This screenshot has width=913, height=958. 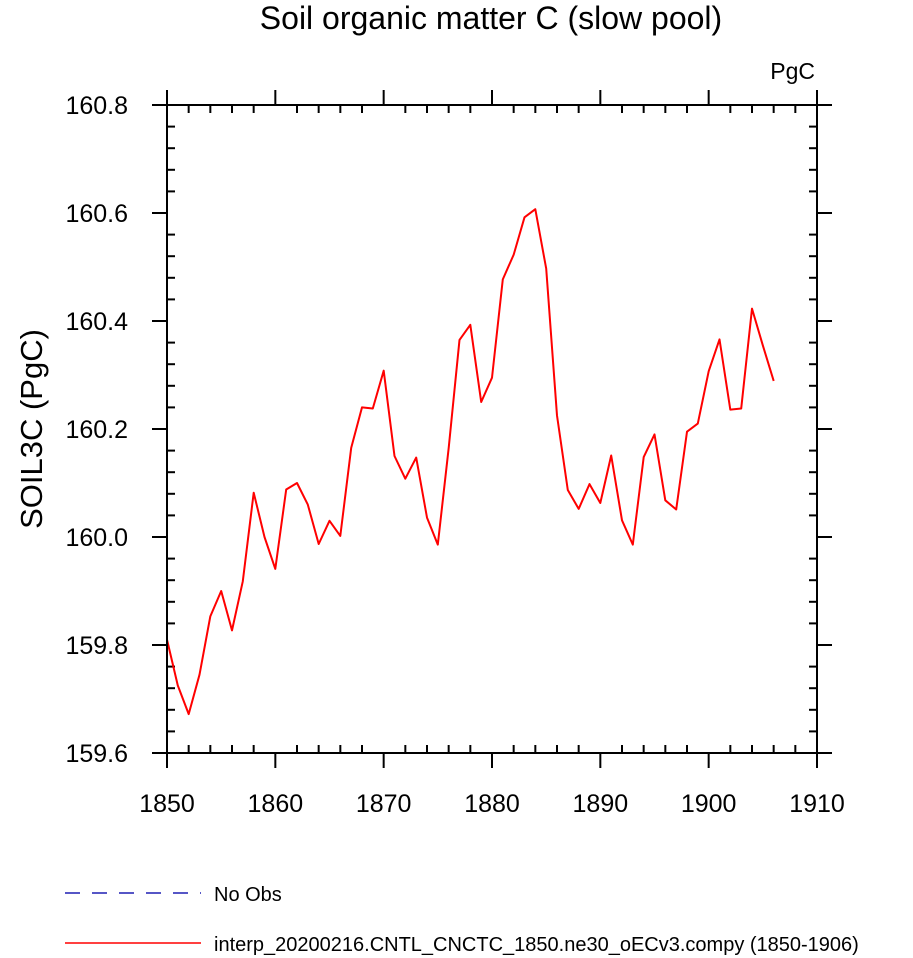 I want to click on y-axis-label: SOIL3C (PgC), so click(x=31, y=429).